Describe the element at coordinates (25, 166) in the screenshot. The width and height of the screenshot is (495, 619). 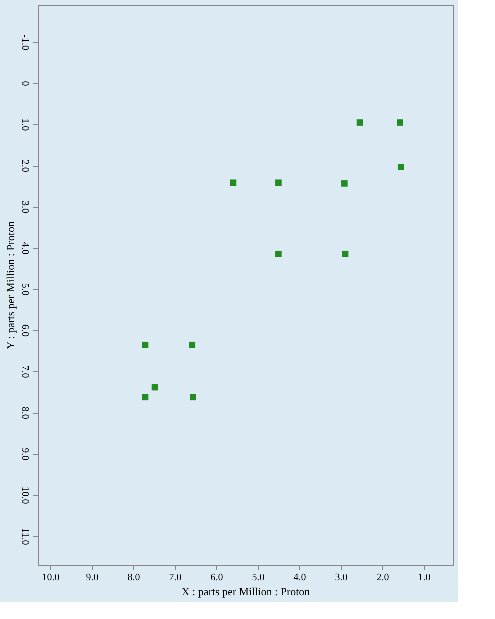
I see `y-tick-label: 2.0` at that location.